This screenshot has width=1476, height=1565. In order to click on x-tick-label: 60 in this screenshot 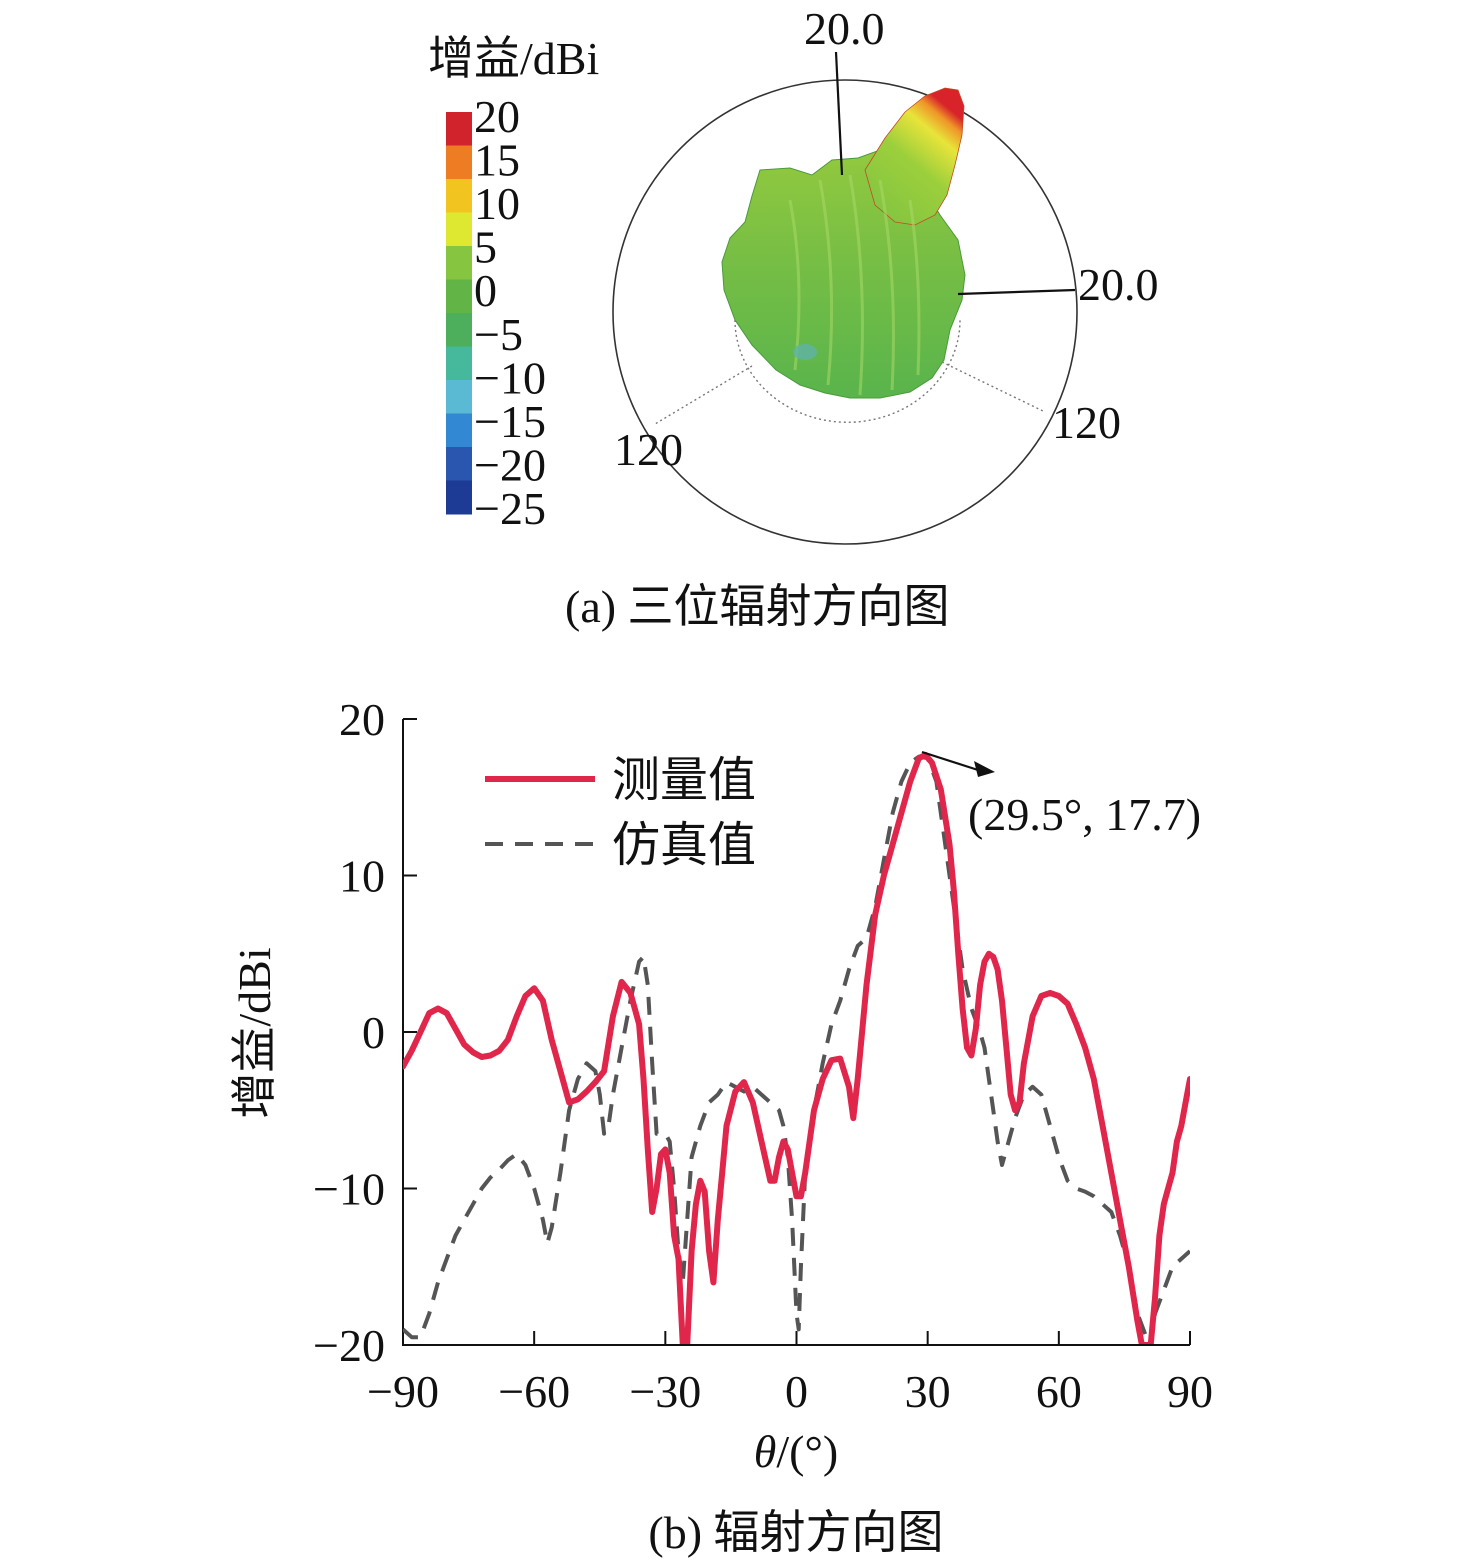, I will do `click(1059, 1391)`.